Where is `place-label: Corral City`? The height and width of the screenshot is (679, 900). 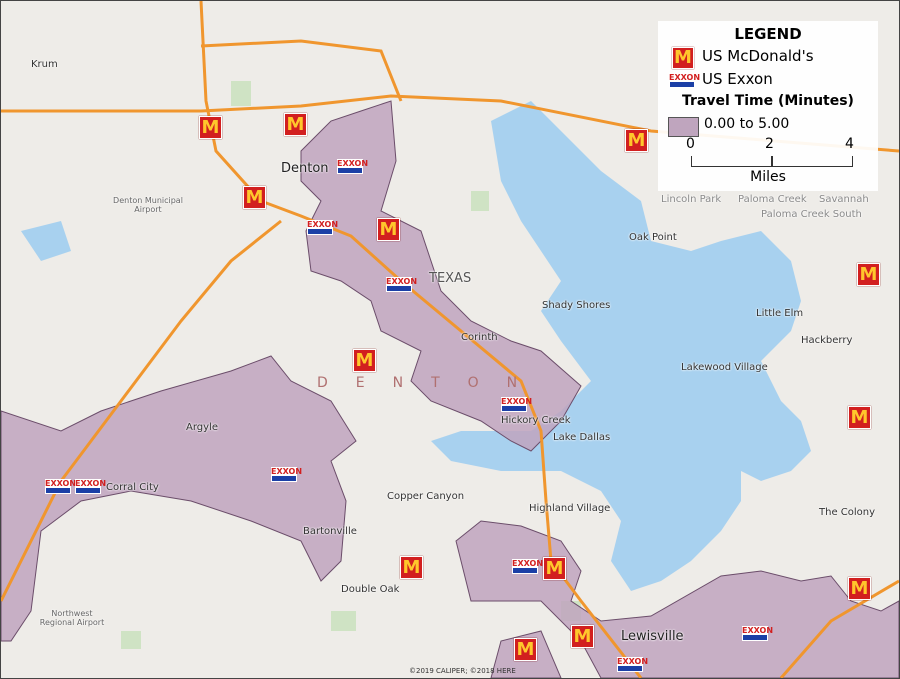
place-label: Corral City is located at coordinates (132, 487).